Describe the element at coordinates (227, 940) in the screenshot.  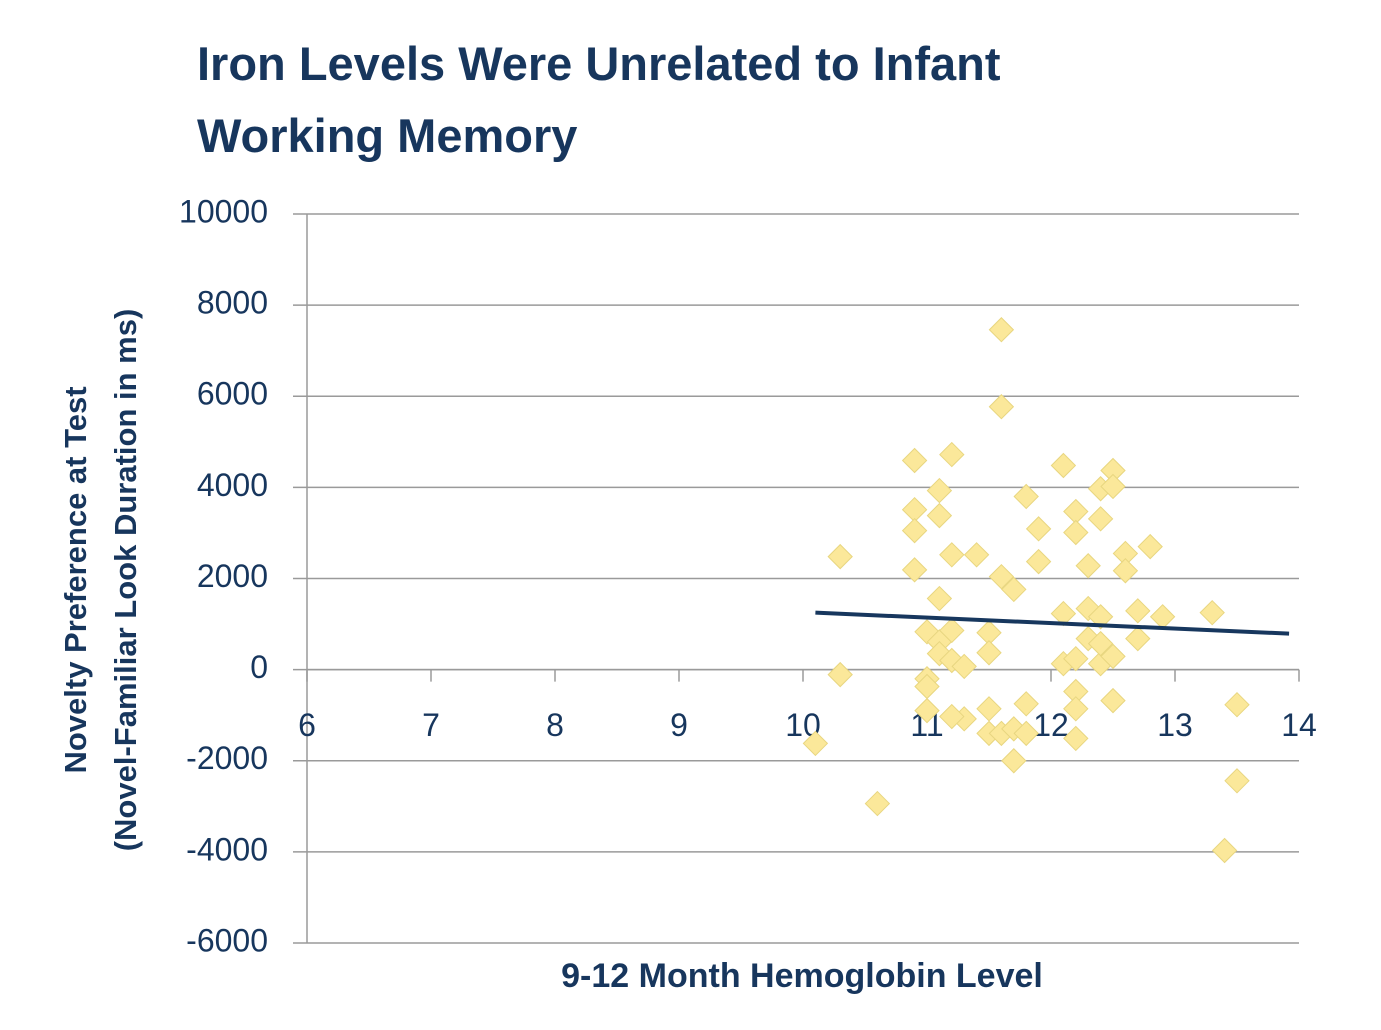
I see `y-tick-label: -6000` at that location.